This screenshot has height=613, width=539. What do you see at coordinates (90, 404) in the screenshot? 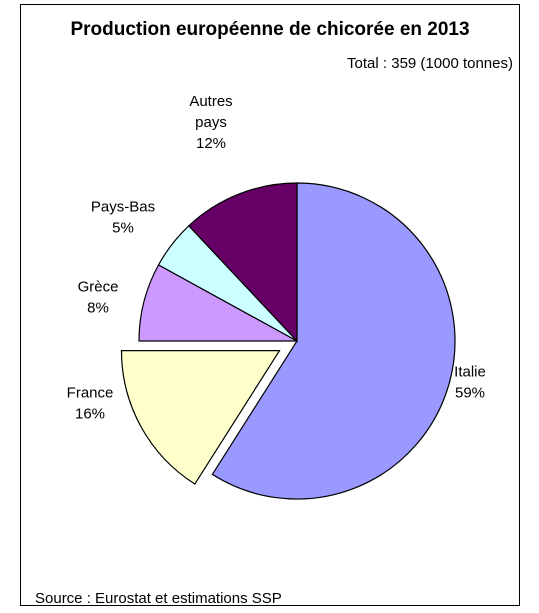
I see `slice-label-france: France 16%` at bounding box center [90, 404].